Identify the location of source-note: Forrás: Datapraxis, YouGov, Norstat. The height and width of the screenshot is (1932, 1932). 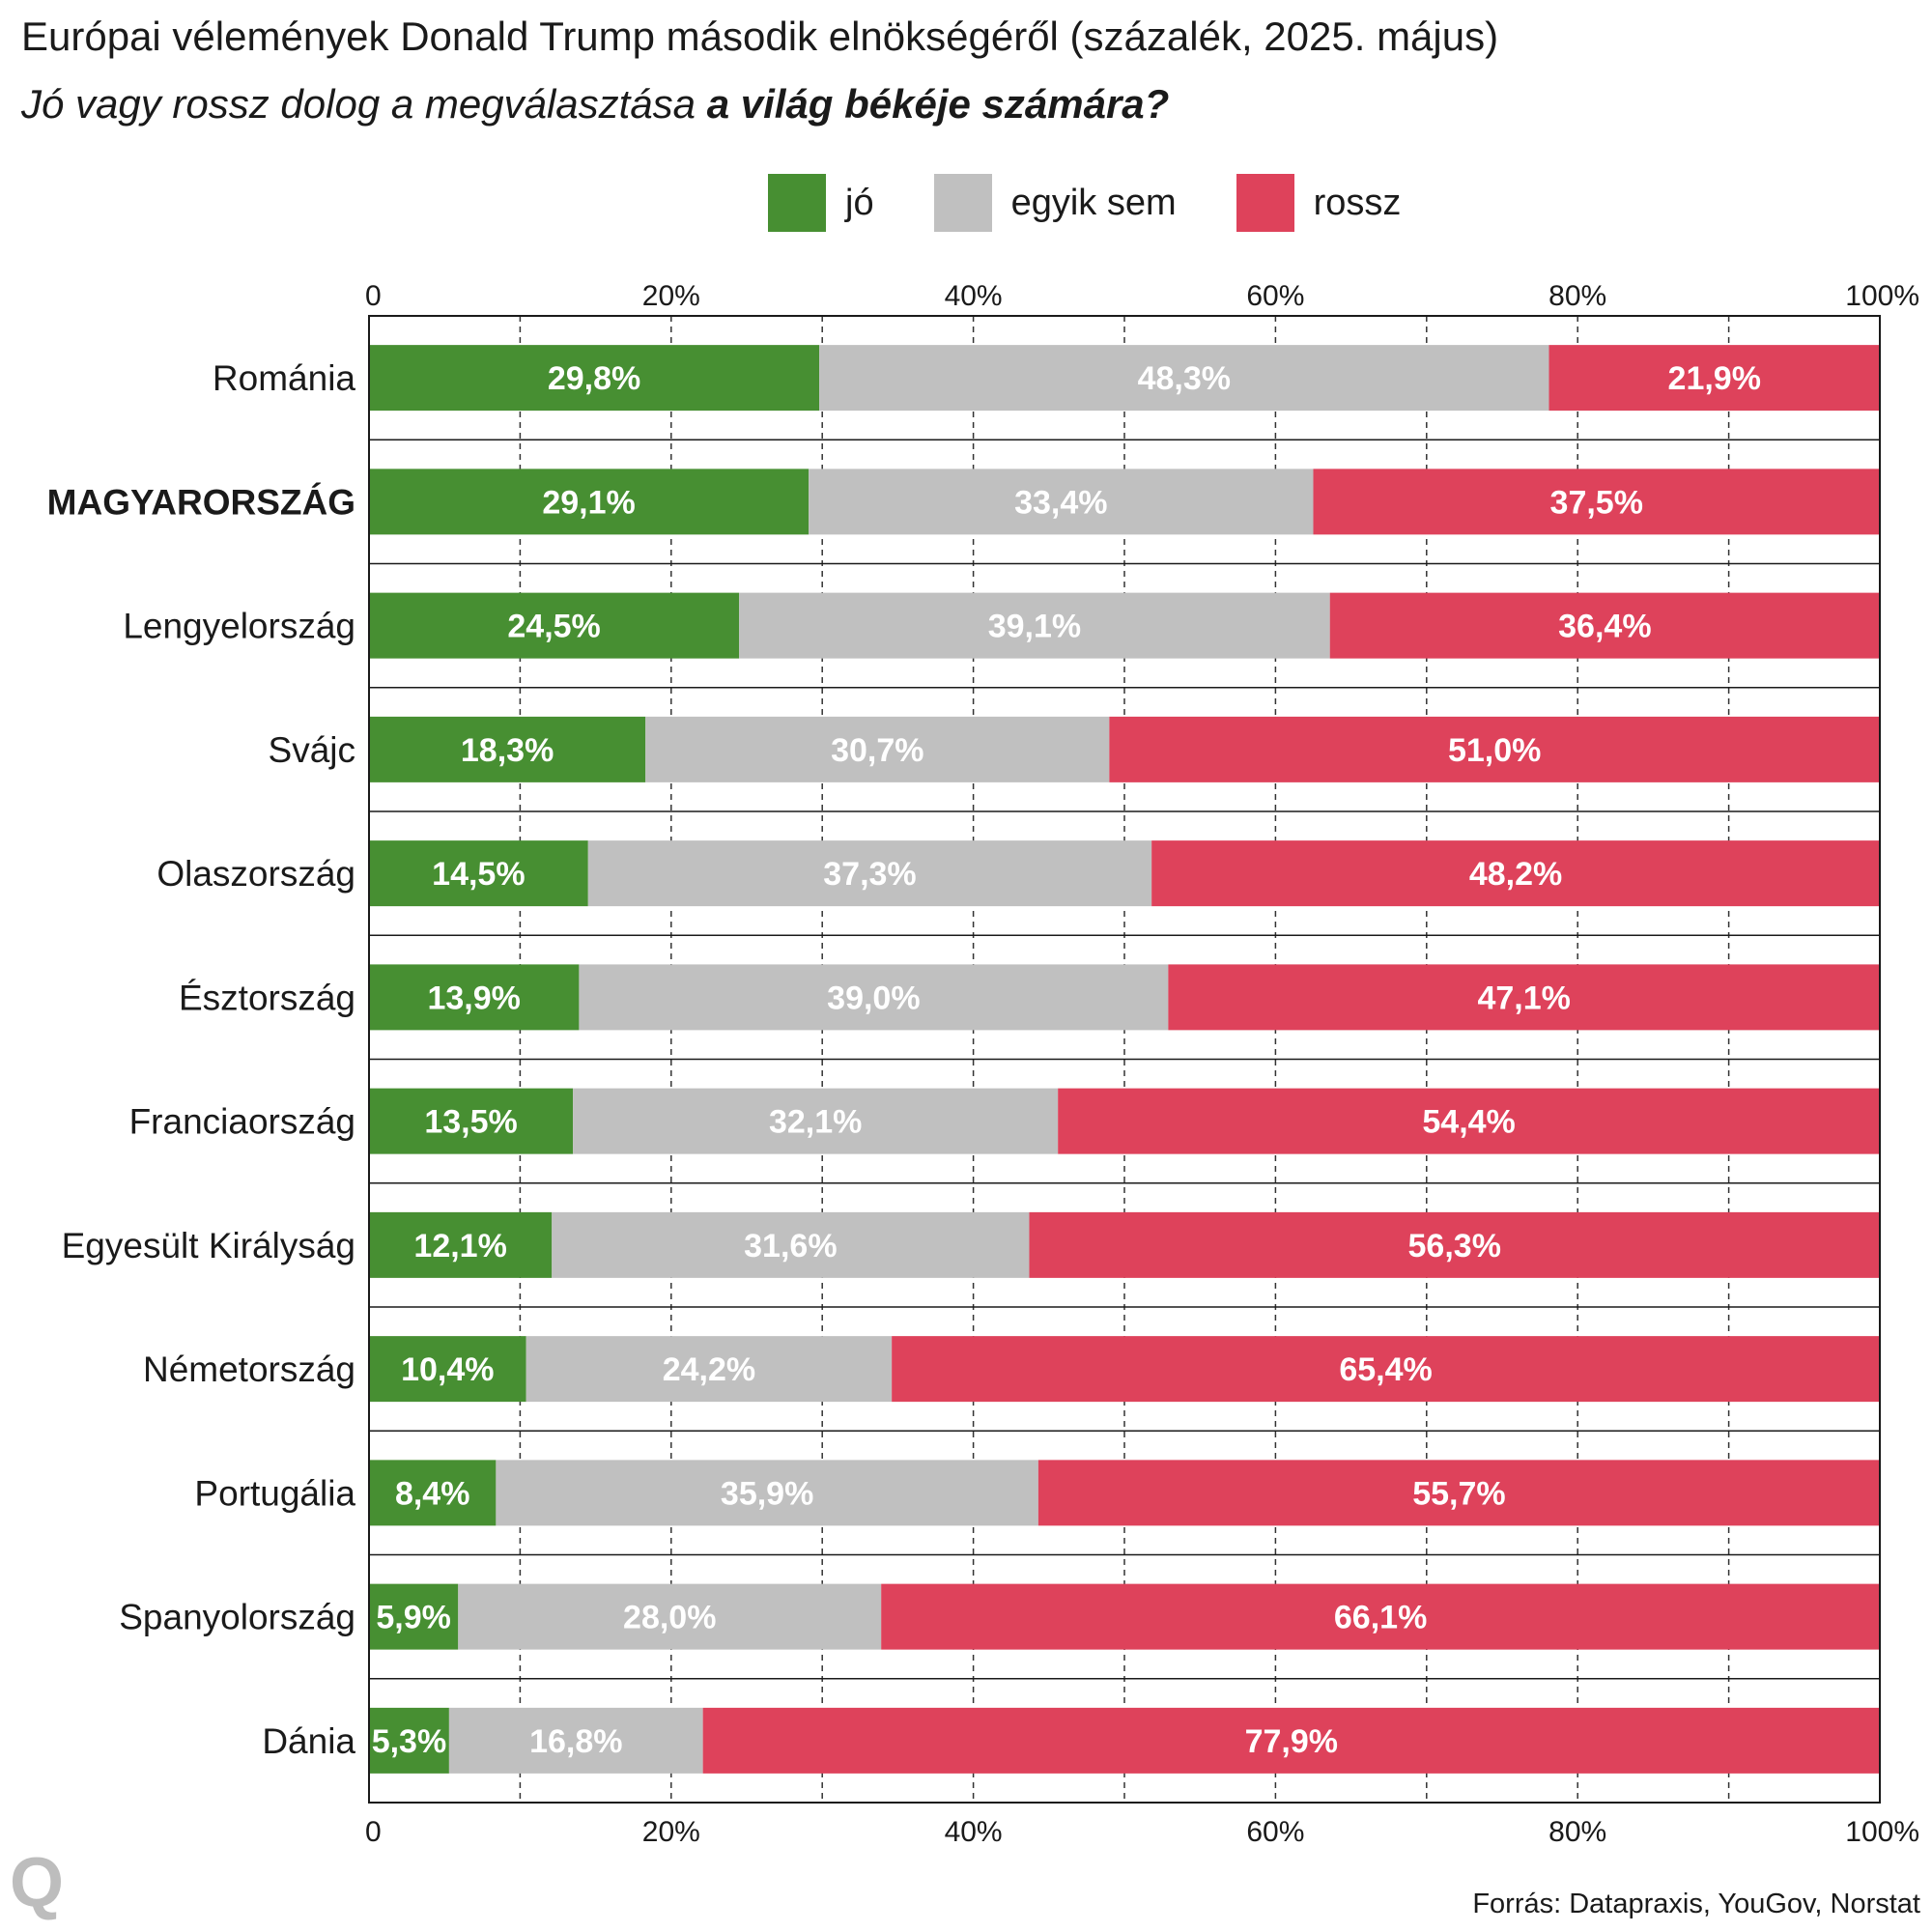
(1696, 1904).